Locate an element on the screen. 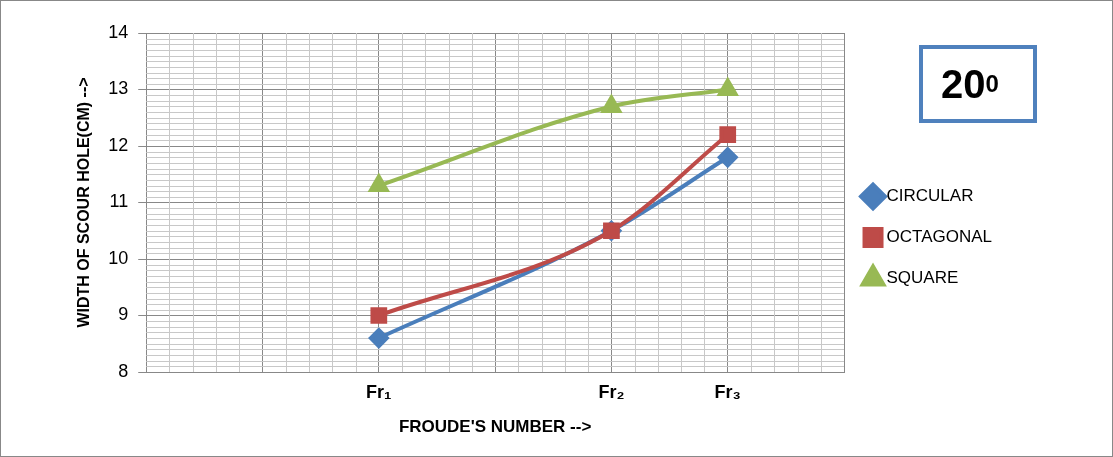  y-tick-label: 12 is located at coordinates (118, 144).